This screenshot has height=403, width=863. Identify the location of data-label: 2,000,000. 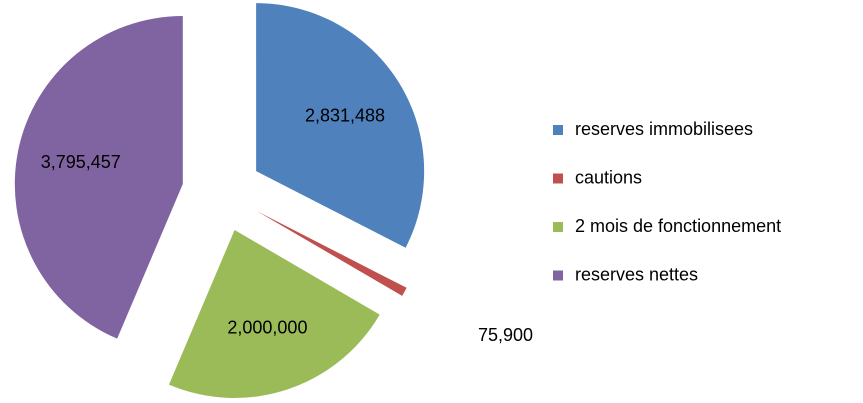
(267, 328).